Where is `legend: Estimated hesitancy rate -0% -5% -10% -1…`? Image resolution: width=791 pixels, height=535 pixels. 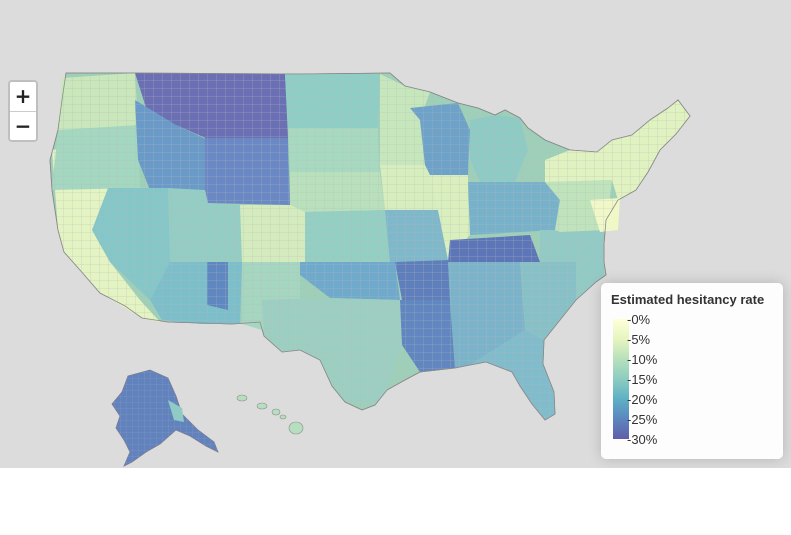
legend: Estimated hesitancy rate -0% -5% -10% -1… is located at coordinates (692, 371).